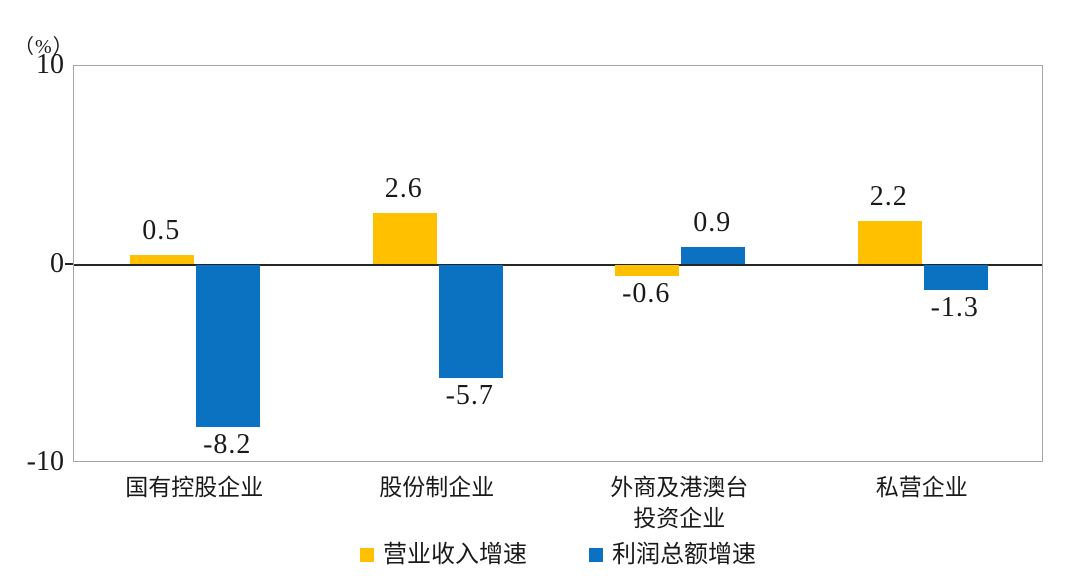  I want to click on y-axis-zero-tick, so click(69, 263).